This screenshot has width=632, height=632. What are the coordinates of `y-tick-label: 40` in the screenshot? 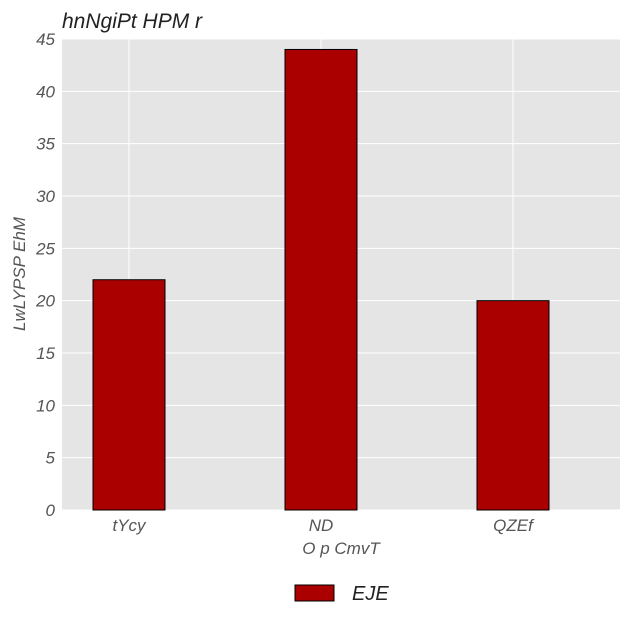 It's located at (45, 91).